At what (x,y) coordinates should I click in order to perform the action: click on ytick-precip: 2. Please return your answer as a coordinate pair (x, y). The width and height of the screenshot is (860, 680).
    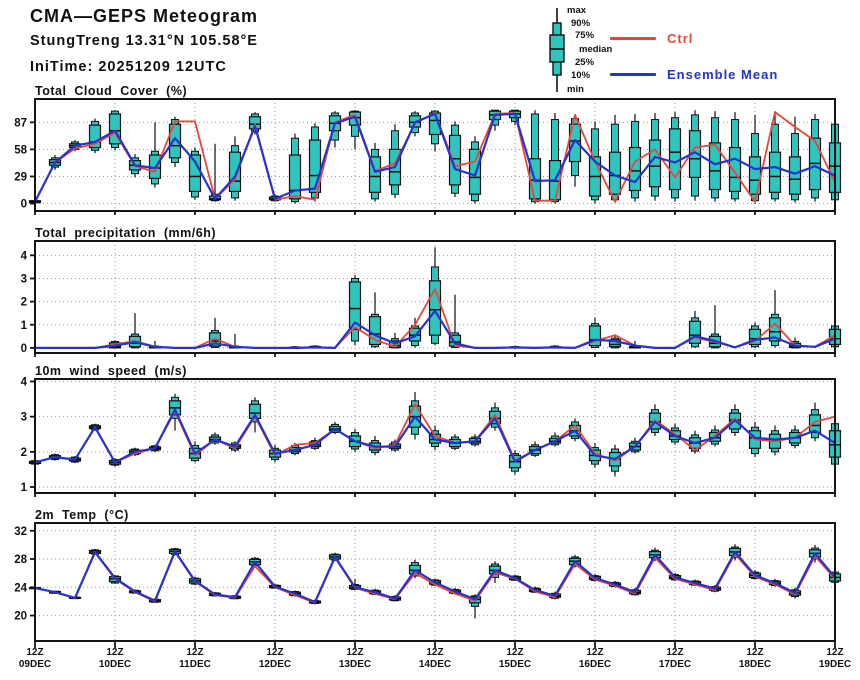
    Looking at the image, I should click on (24, 303).